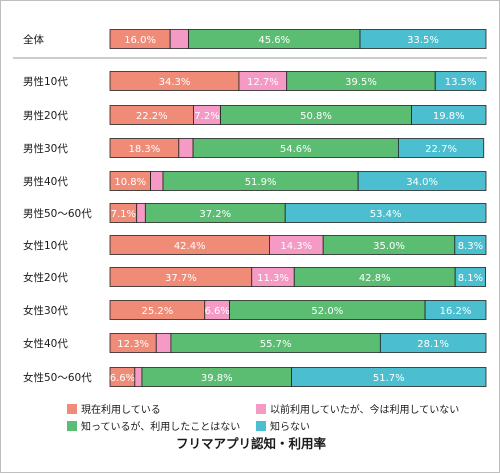  What do you see at coordinates (251, 443) in the screenshot?
I see `chart-title: フリマアプリ認知・利用率` at bounding box center [251, 443].